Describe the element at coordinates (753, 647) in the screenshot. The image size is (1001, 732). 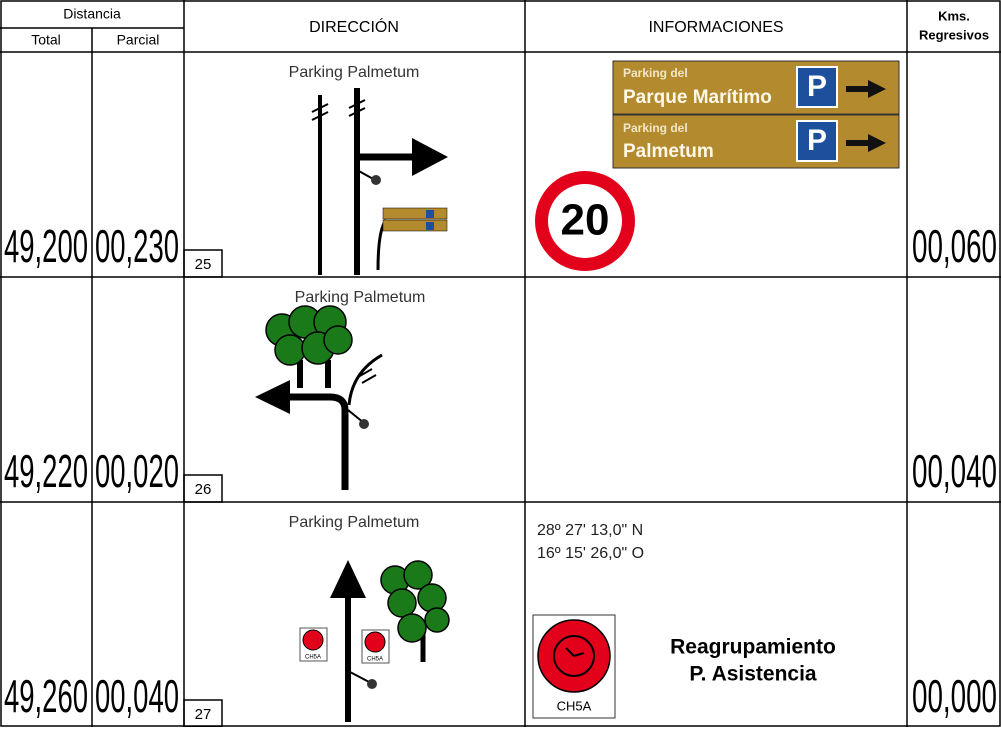
I see `info-text: Reagrupamiento` at that location.